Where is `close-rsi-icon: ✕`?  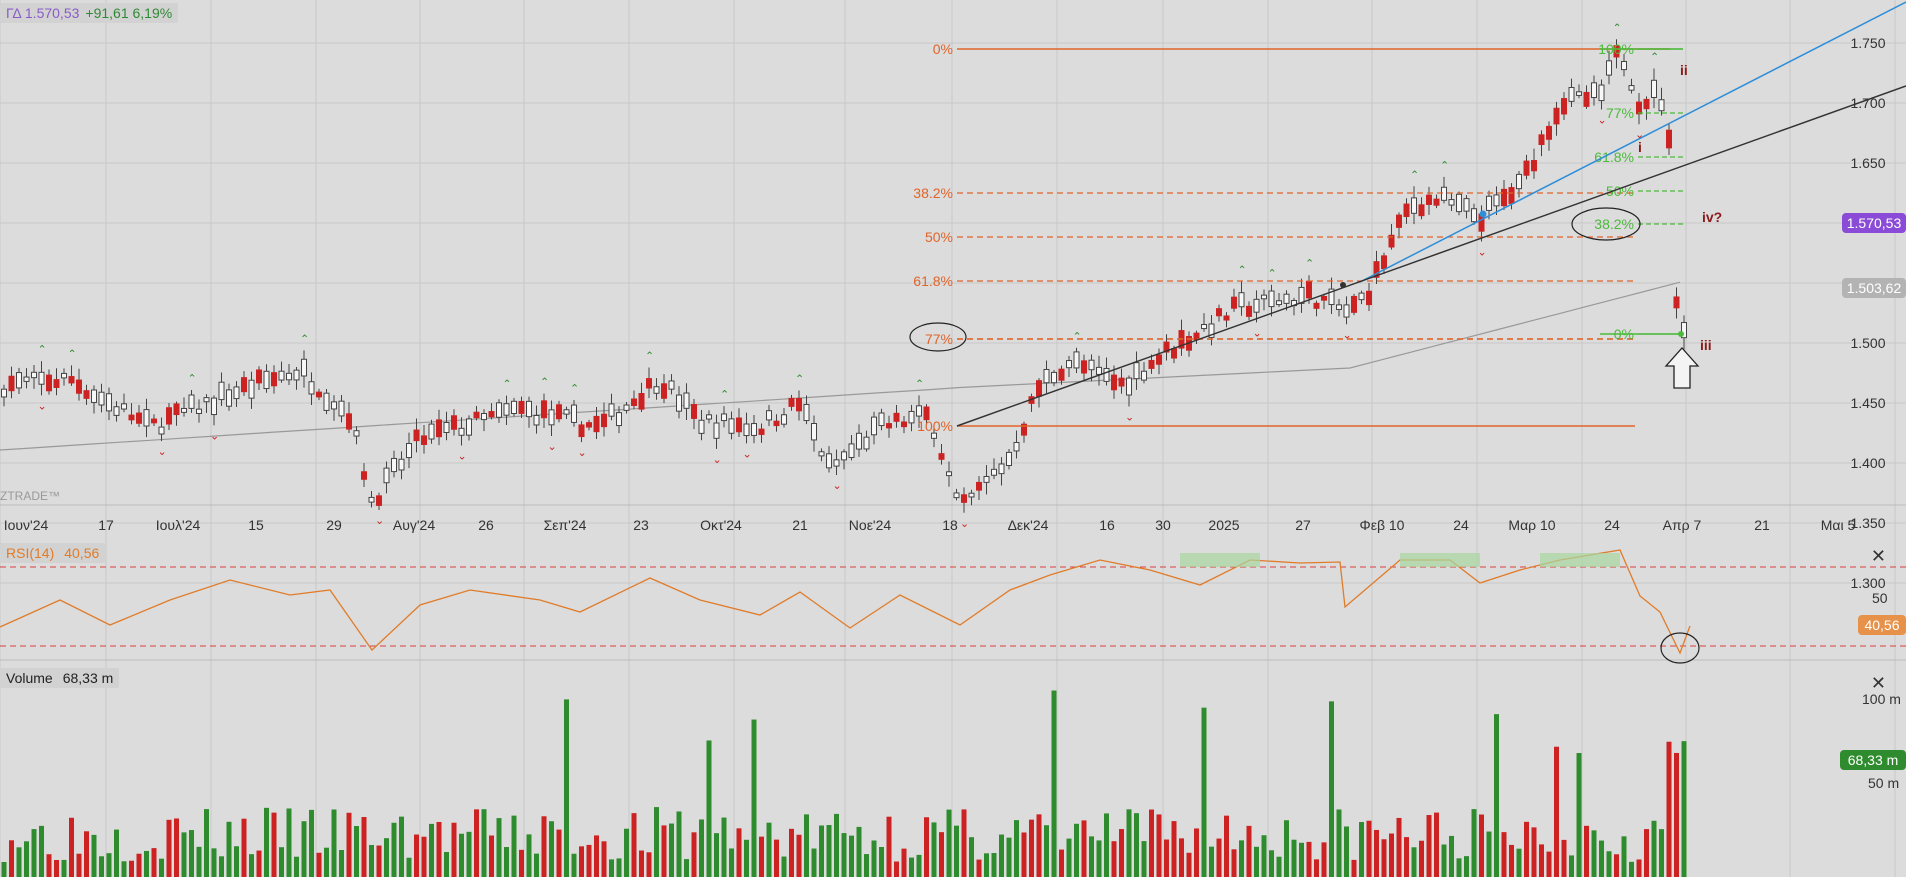 close-rsi-icon: ✕ is located at coordinates (1878, 556).